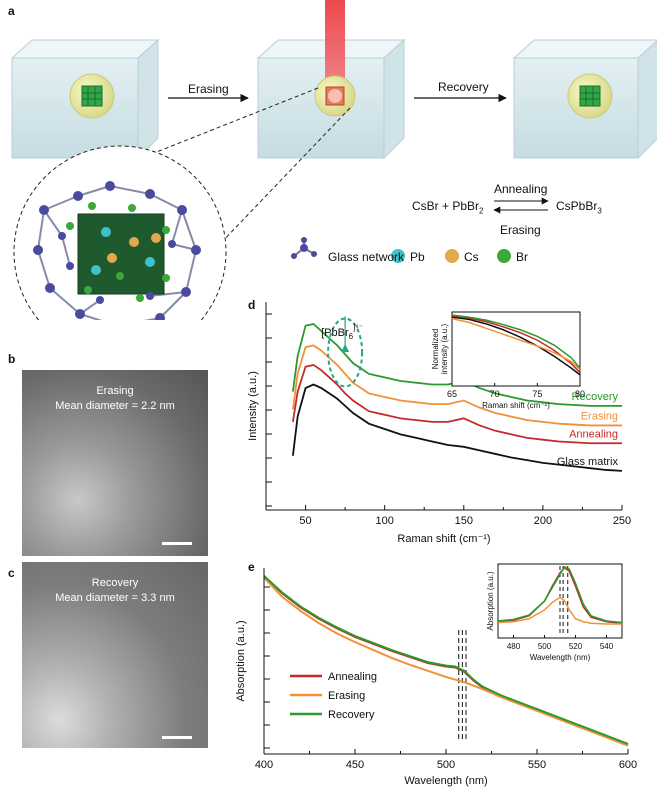 The width and height of the screenshot is (657, 789). Describe the element at coordinates (593, 434) in the screenshot. I see `series-label: Annealing` at that location.